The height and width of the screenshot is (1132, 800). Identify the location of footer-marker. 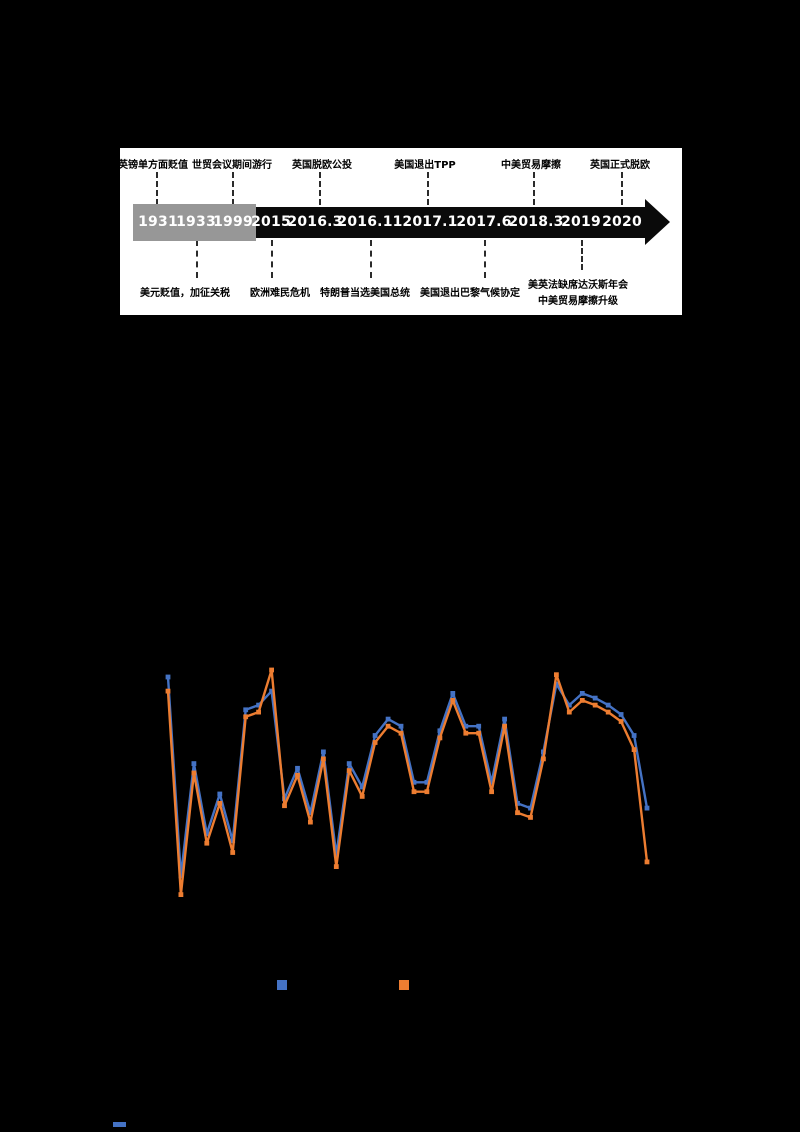
(119, 1124).